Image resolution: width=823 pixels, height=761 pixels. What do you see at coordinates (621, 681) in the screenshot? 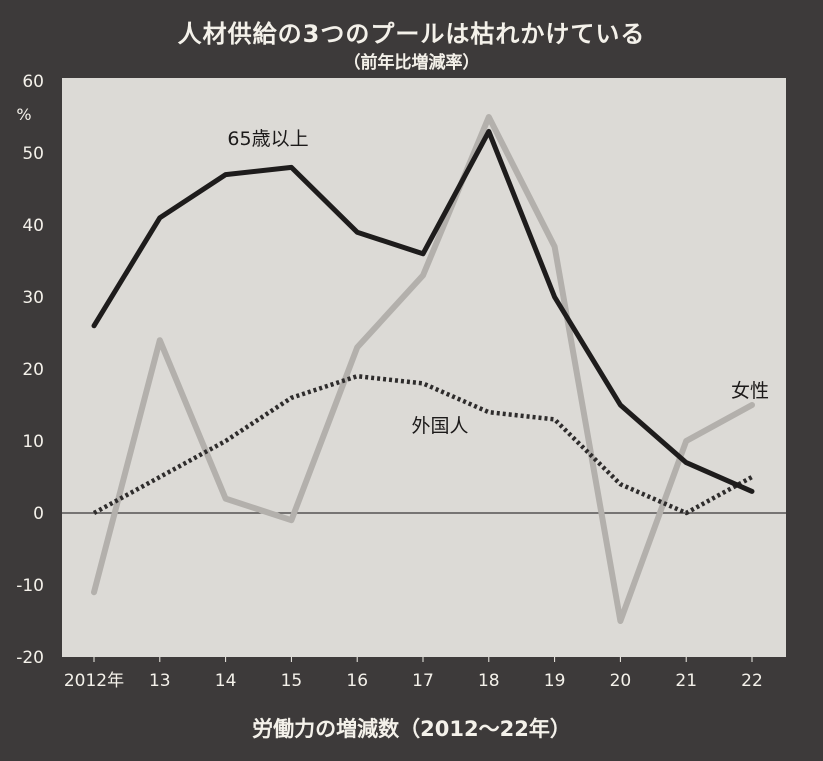
I see `x-tick-label: 20` at bounding box center [621, 681].